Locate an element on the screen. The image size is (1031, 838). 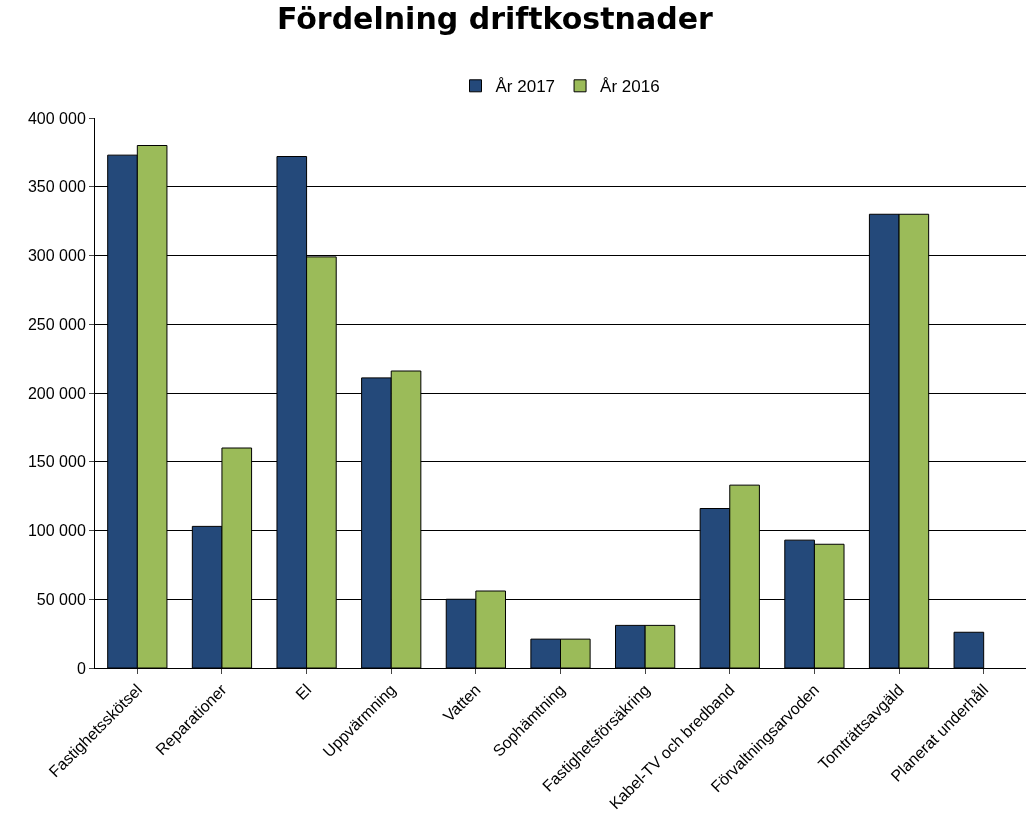
x-tick-label: El is located at coordinates (303, 692).